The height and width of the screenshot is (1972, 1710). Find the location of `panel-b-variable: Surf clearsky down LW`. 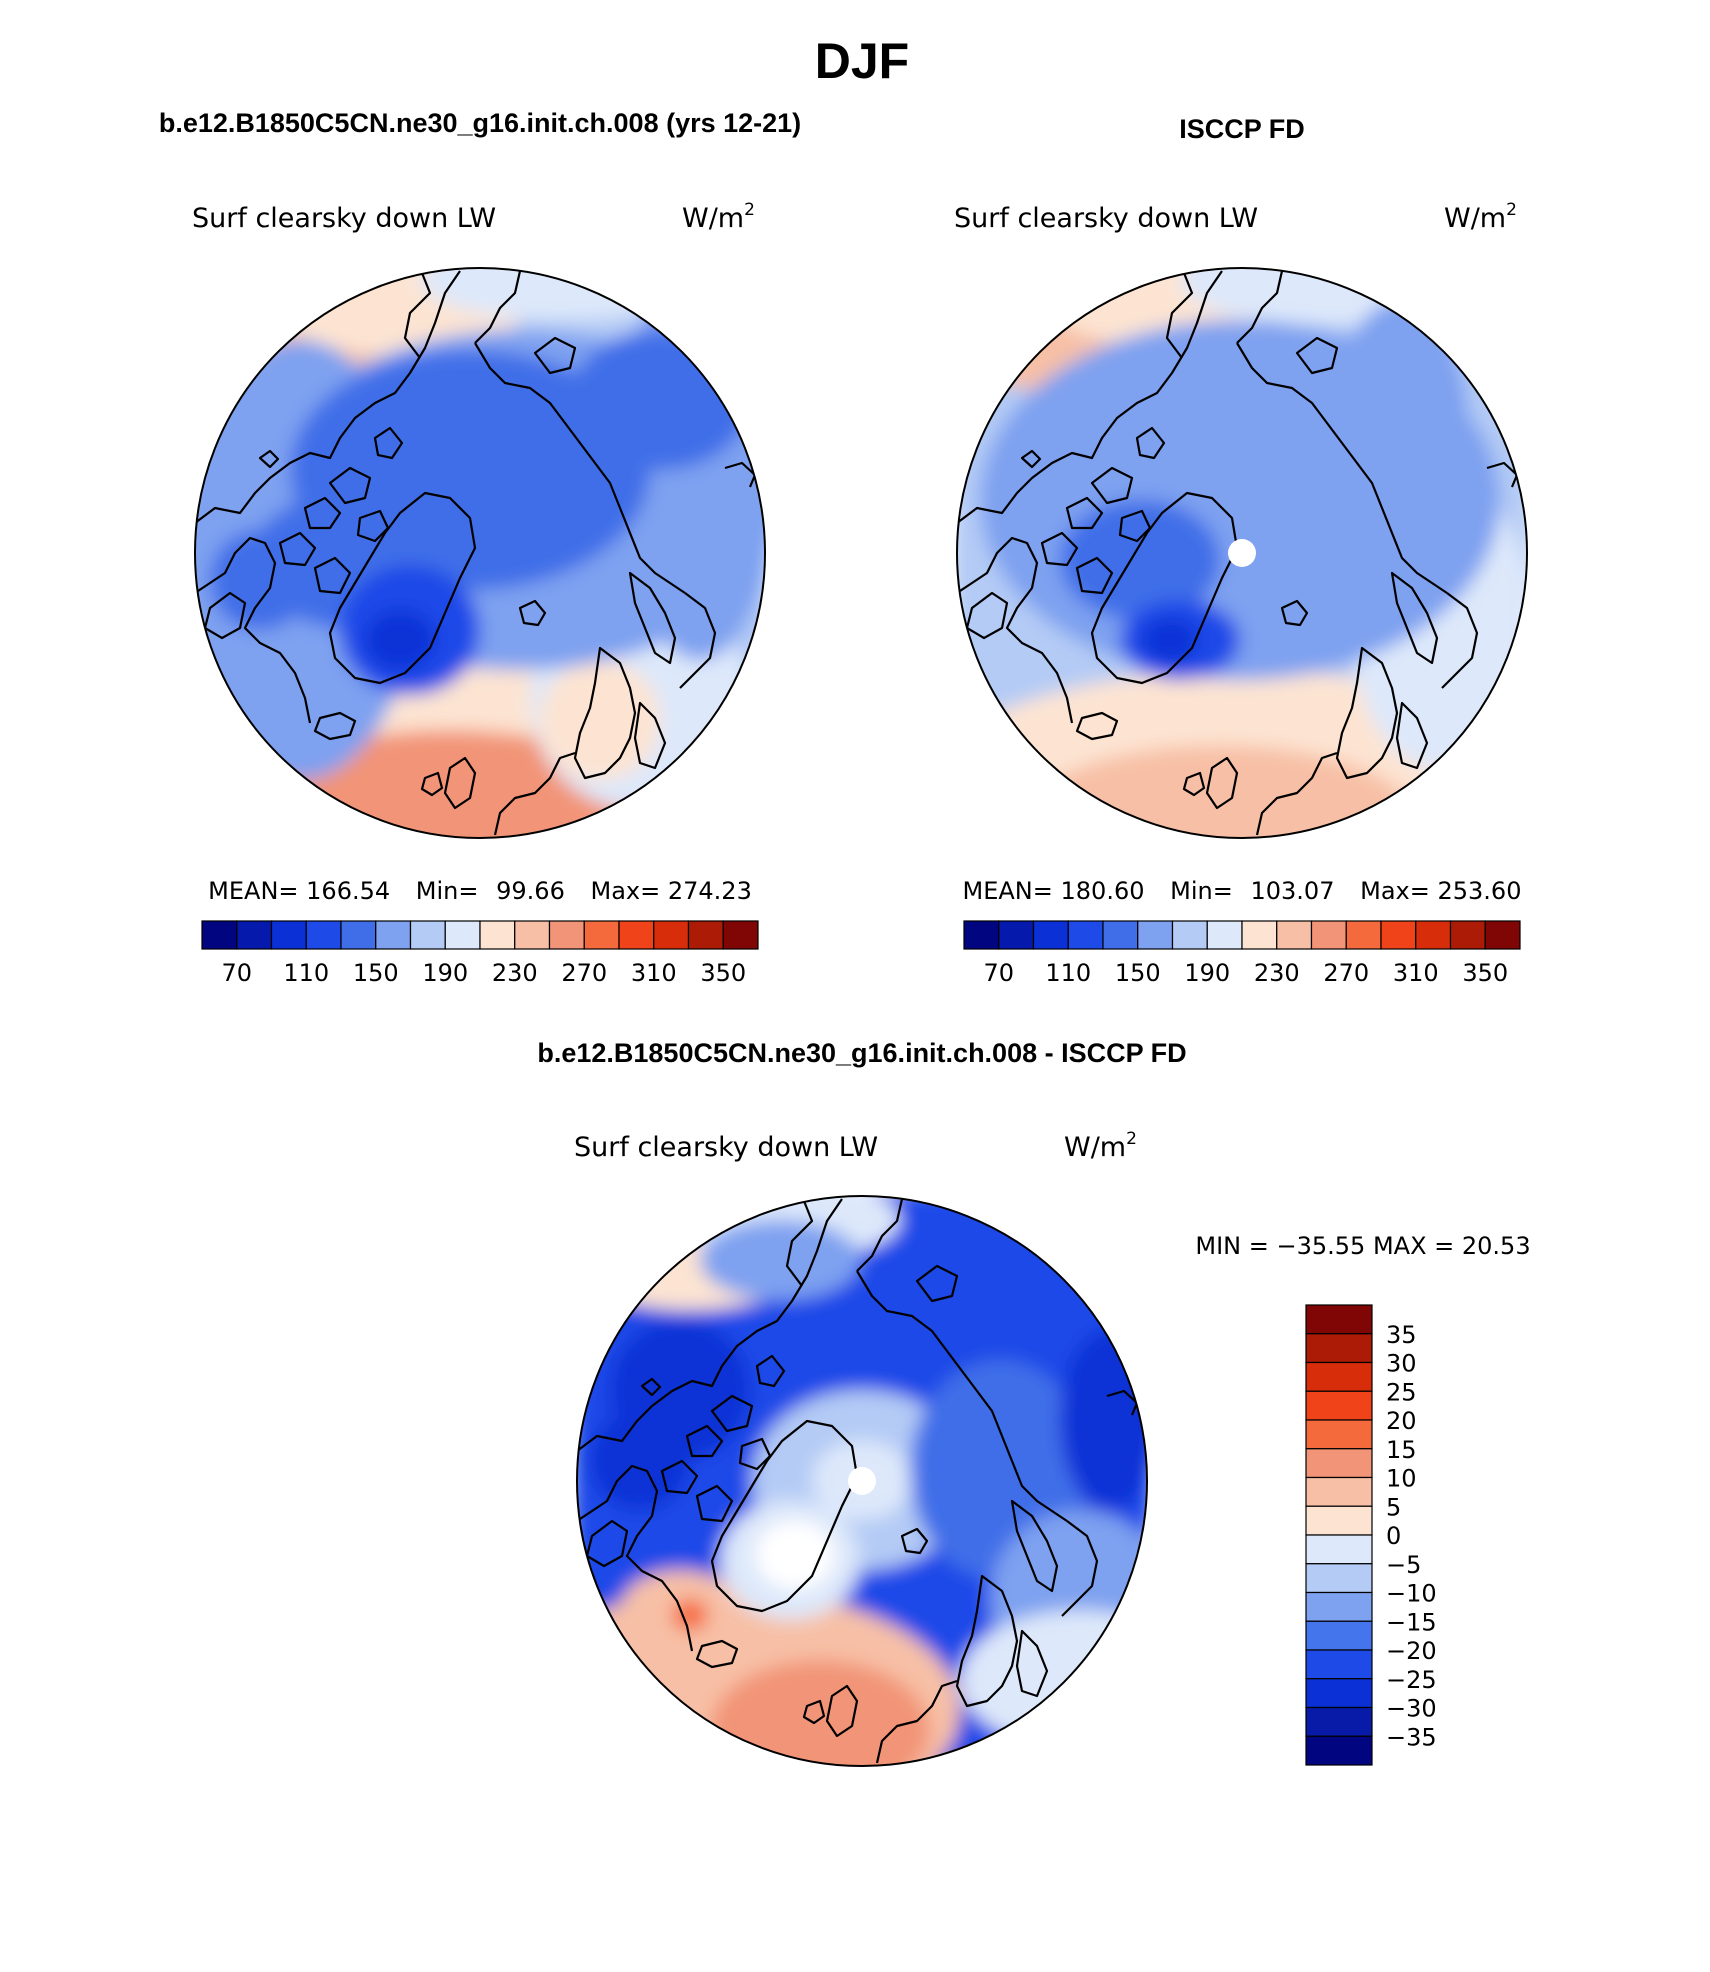

panel-b-variable: Surf clearsky down LW is located at coordinates (1106, 218).